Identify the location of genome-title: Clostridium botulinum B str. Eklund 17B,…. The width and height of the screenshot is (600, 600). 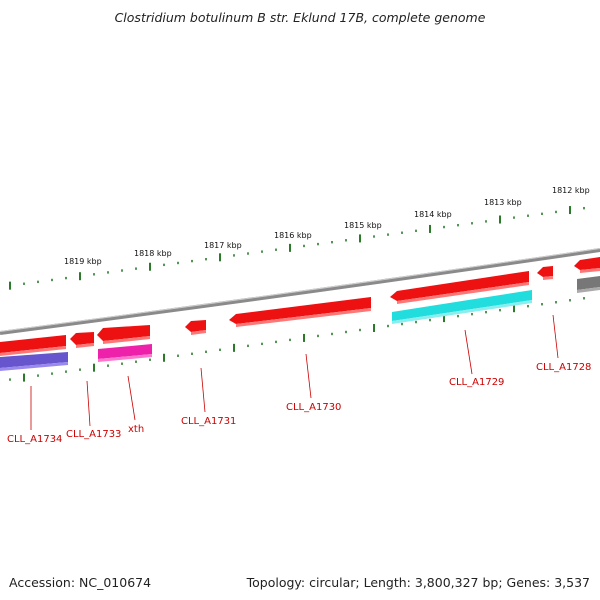
(300, 17).